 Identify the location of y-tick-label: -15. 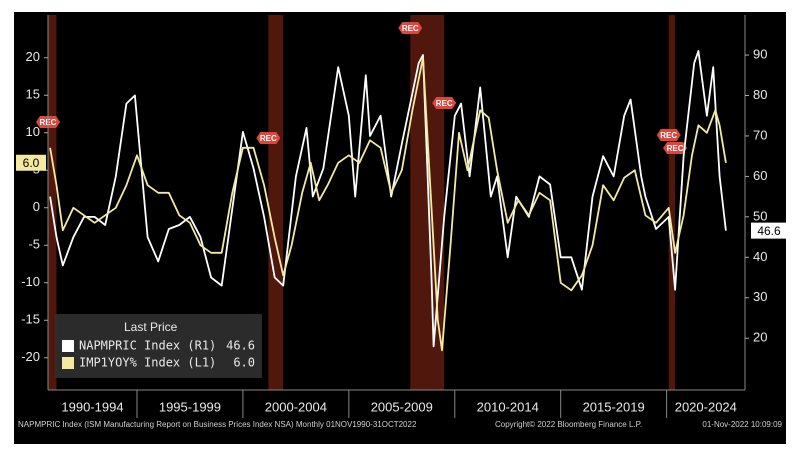
(30, 319).